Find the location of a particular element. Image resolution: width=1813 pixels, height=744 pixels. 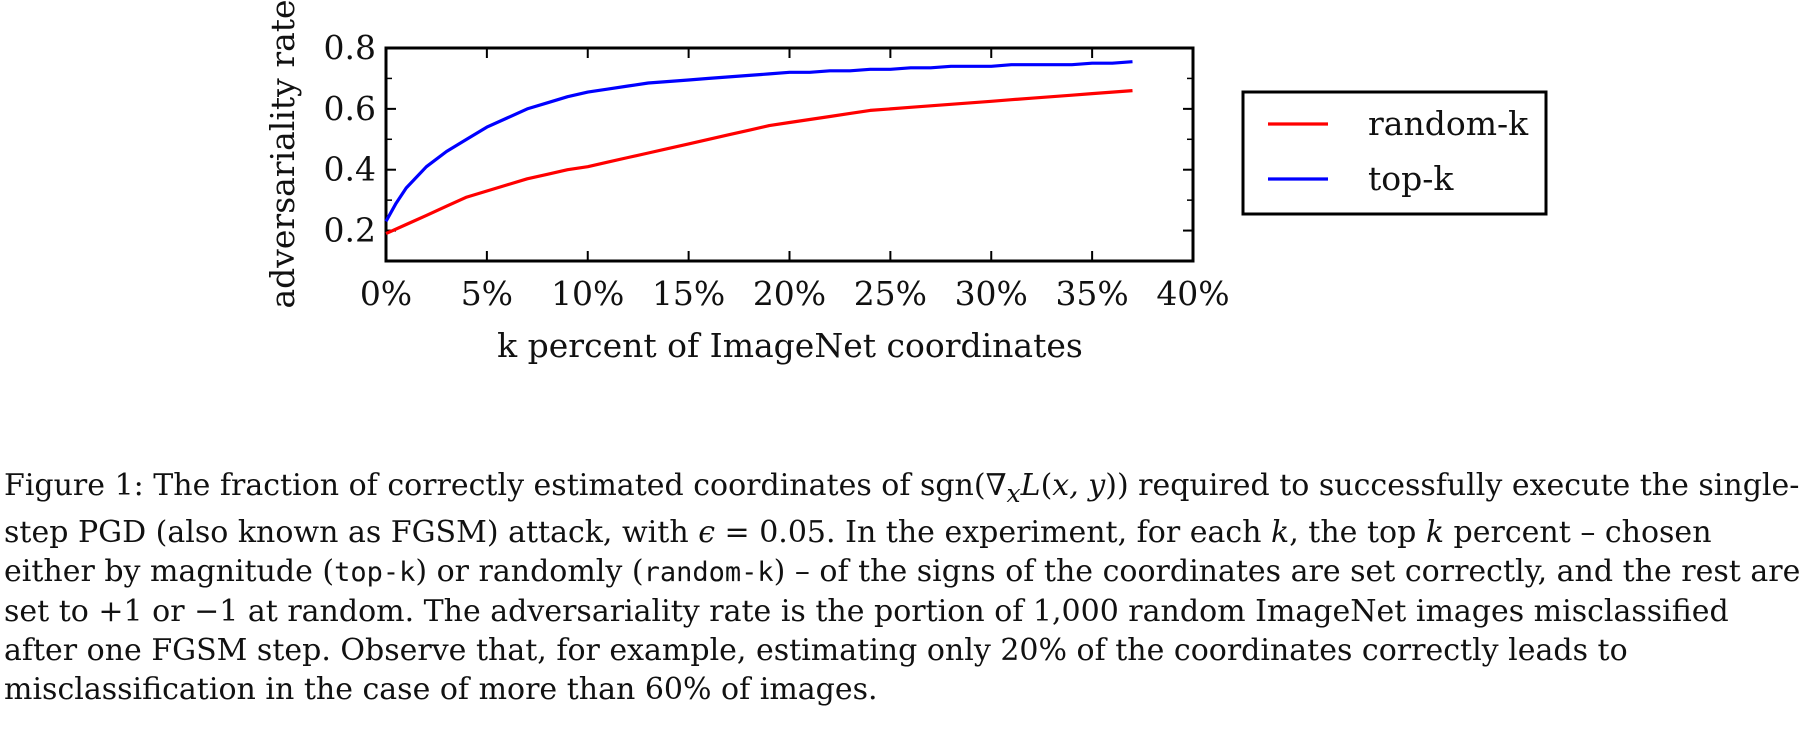

caption-math-L: L is located at coordinates (1030, 485).